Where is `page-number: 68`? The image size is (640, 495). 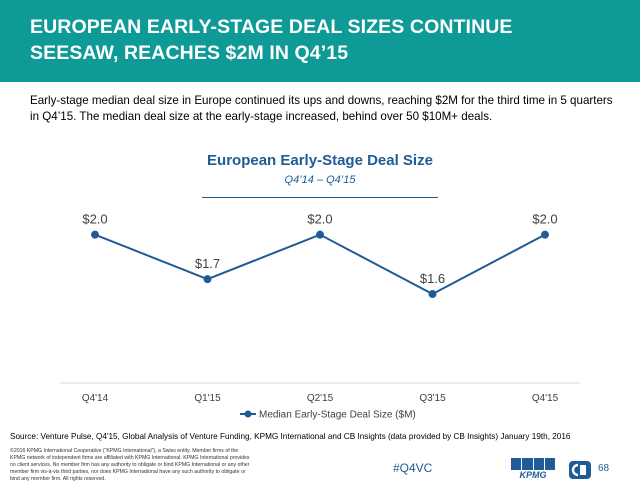
page-number: 68 is located at coordinates (604, 468).